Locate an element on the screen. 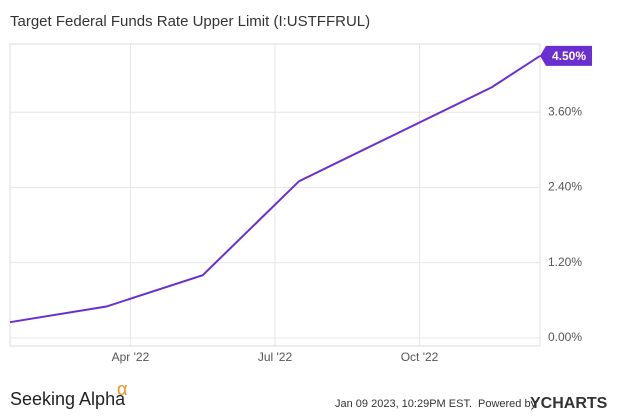 The width and height of the screenshot is (635, 417). value-label: 4.50% is located at coordinates (569, 56).